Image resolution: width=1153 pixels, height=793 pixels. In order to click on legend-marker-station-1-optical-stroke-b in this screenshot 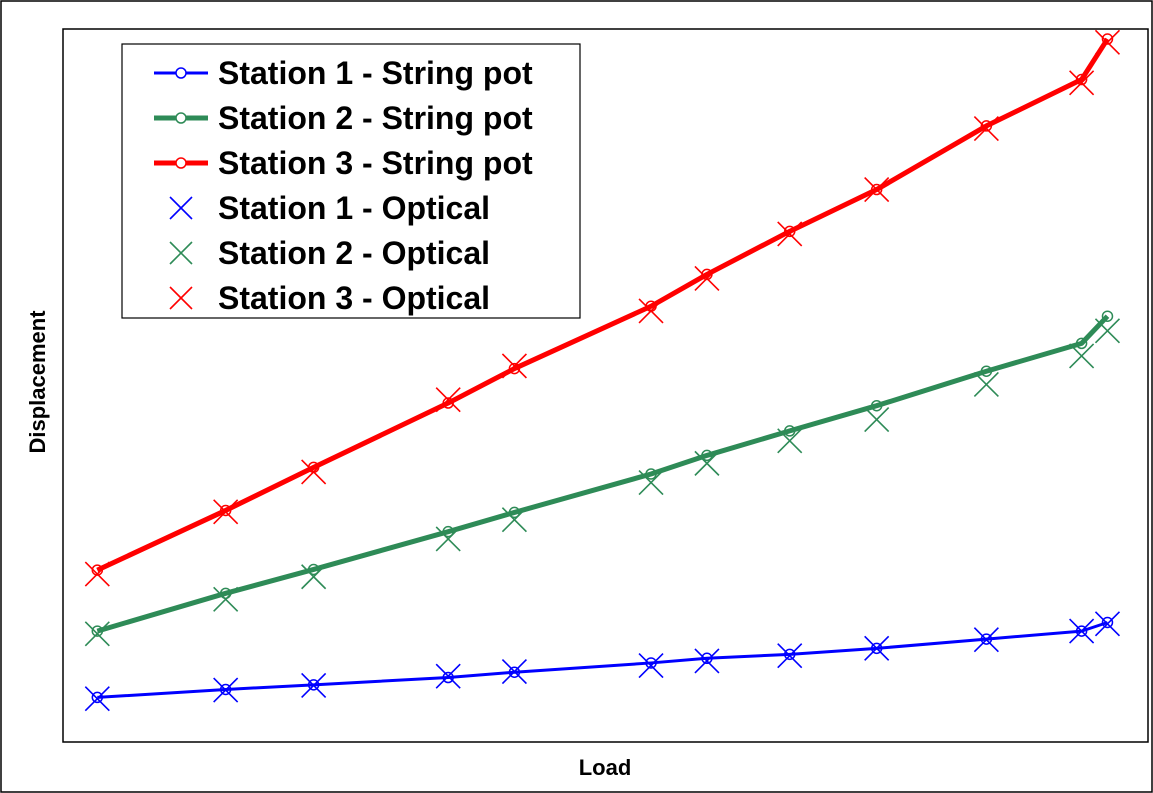, I will do `click(181, 208)`.